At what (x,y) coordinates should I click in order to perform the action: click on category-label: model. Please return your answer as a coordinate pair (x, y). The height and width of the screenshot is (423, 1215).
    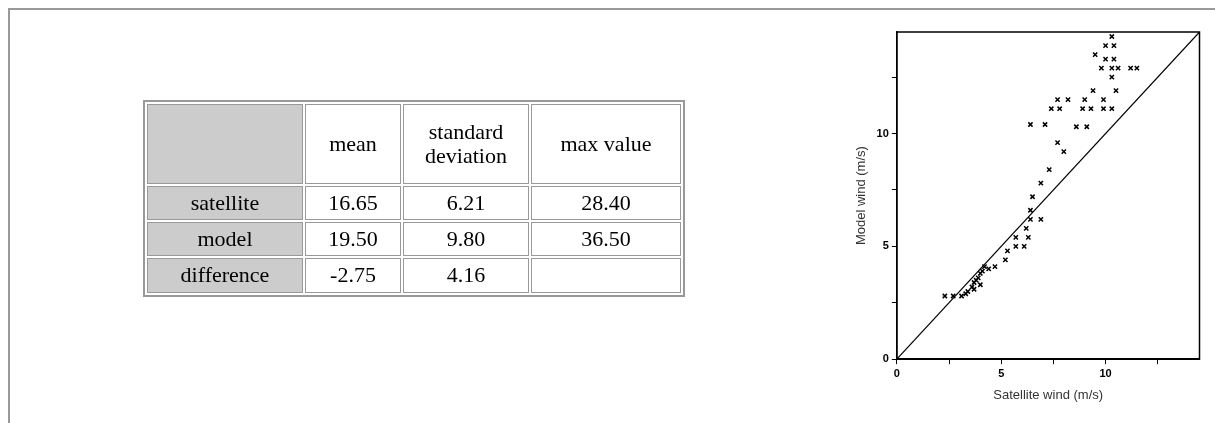
    Looking at the image, I should click on (225, 239).